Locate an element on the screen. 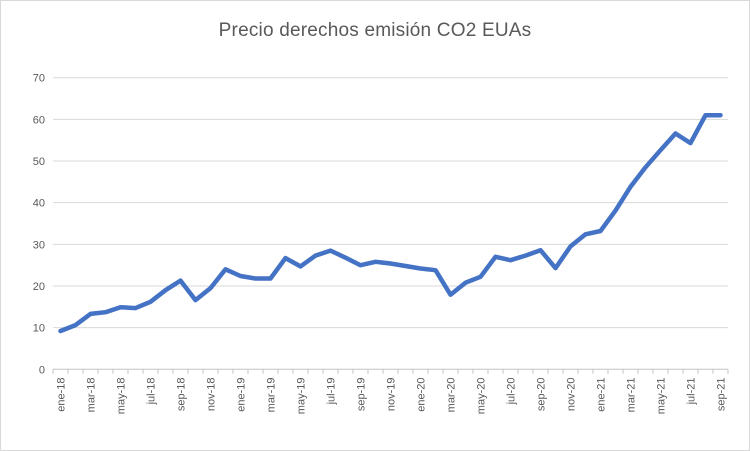 The width and height of the screenshot is (750, 451). x-axis-tick-label: may-21 is located at coordinates (662, 396).